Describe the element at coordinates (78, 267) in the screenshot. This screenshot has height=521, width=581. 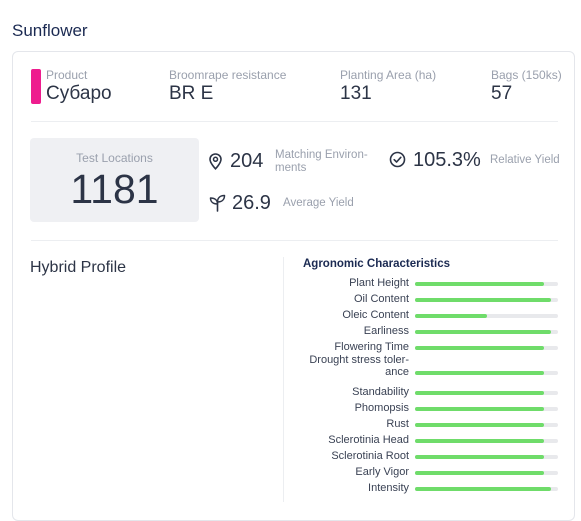
I see `hybrid-profile-title: Hybrid Profile` at that location.